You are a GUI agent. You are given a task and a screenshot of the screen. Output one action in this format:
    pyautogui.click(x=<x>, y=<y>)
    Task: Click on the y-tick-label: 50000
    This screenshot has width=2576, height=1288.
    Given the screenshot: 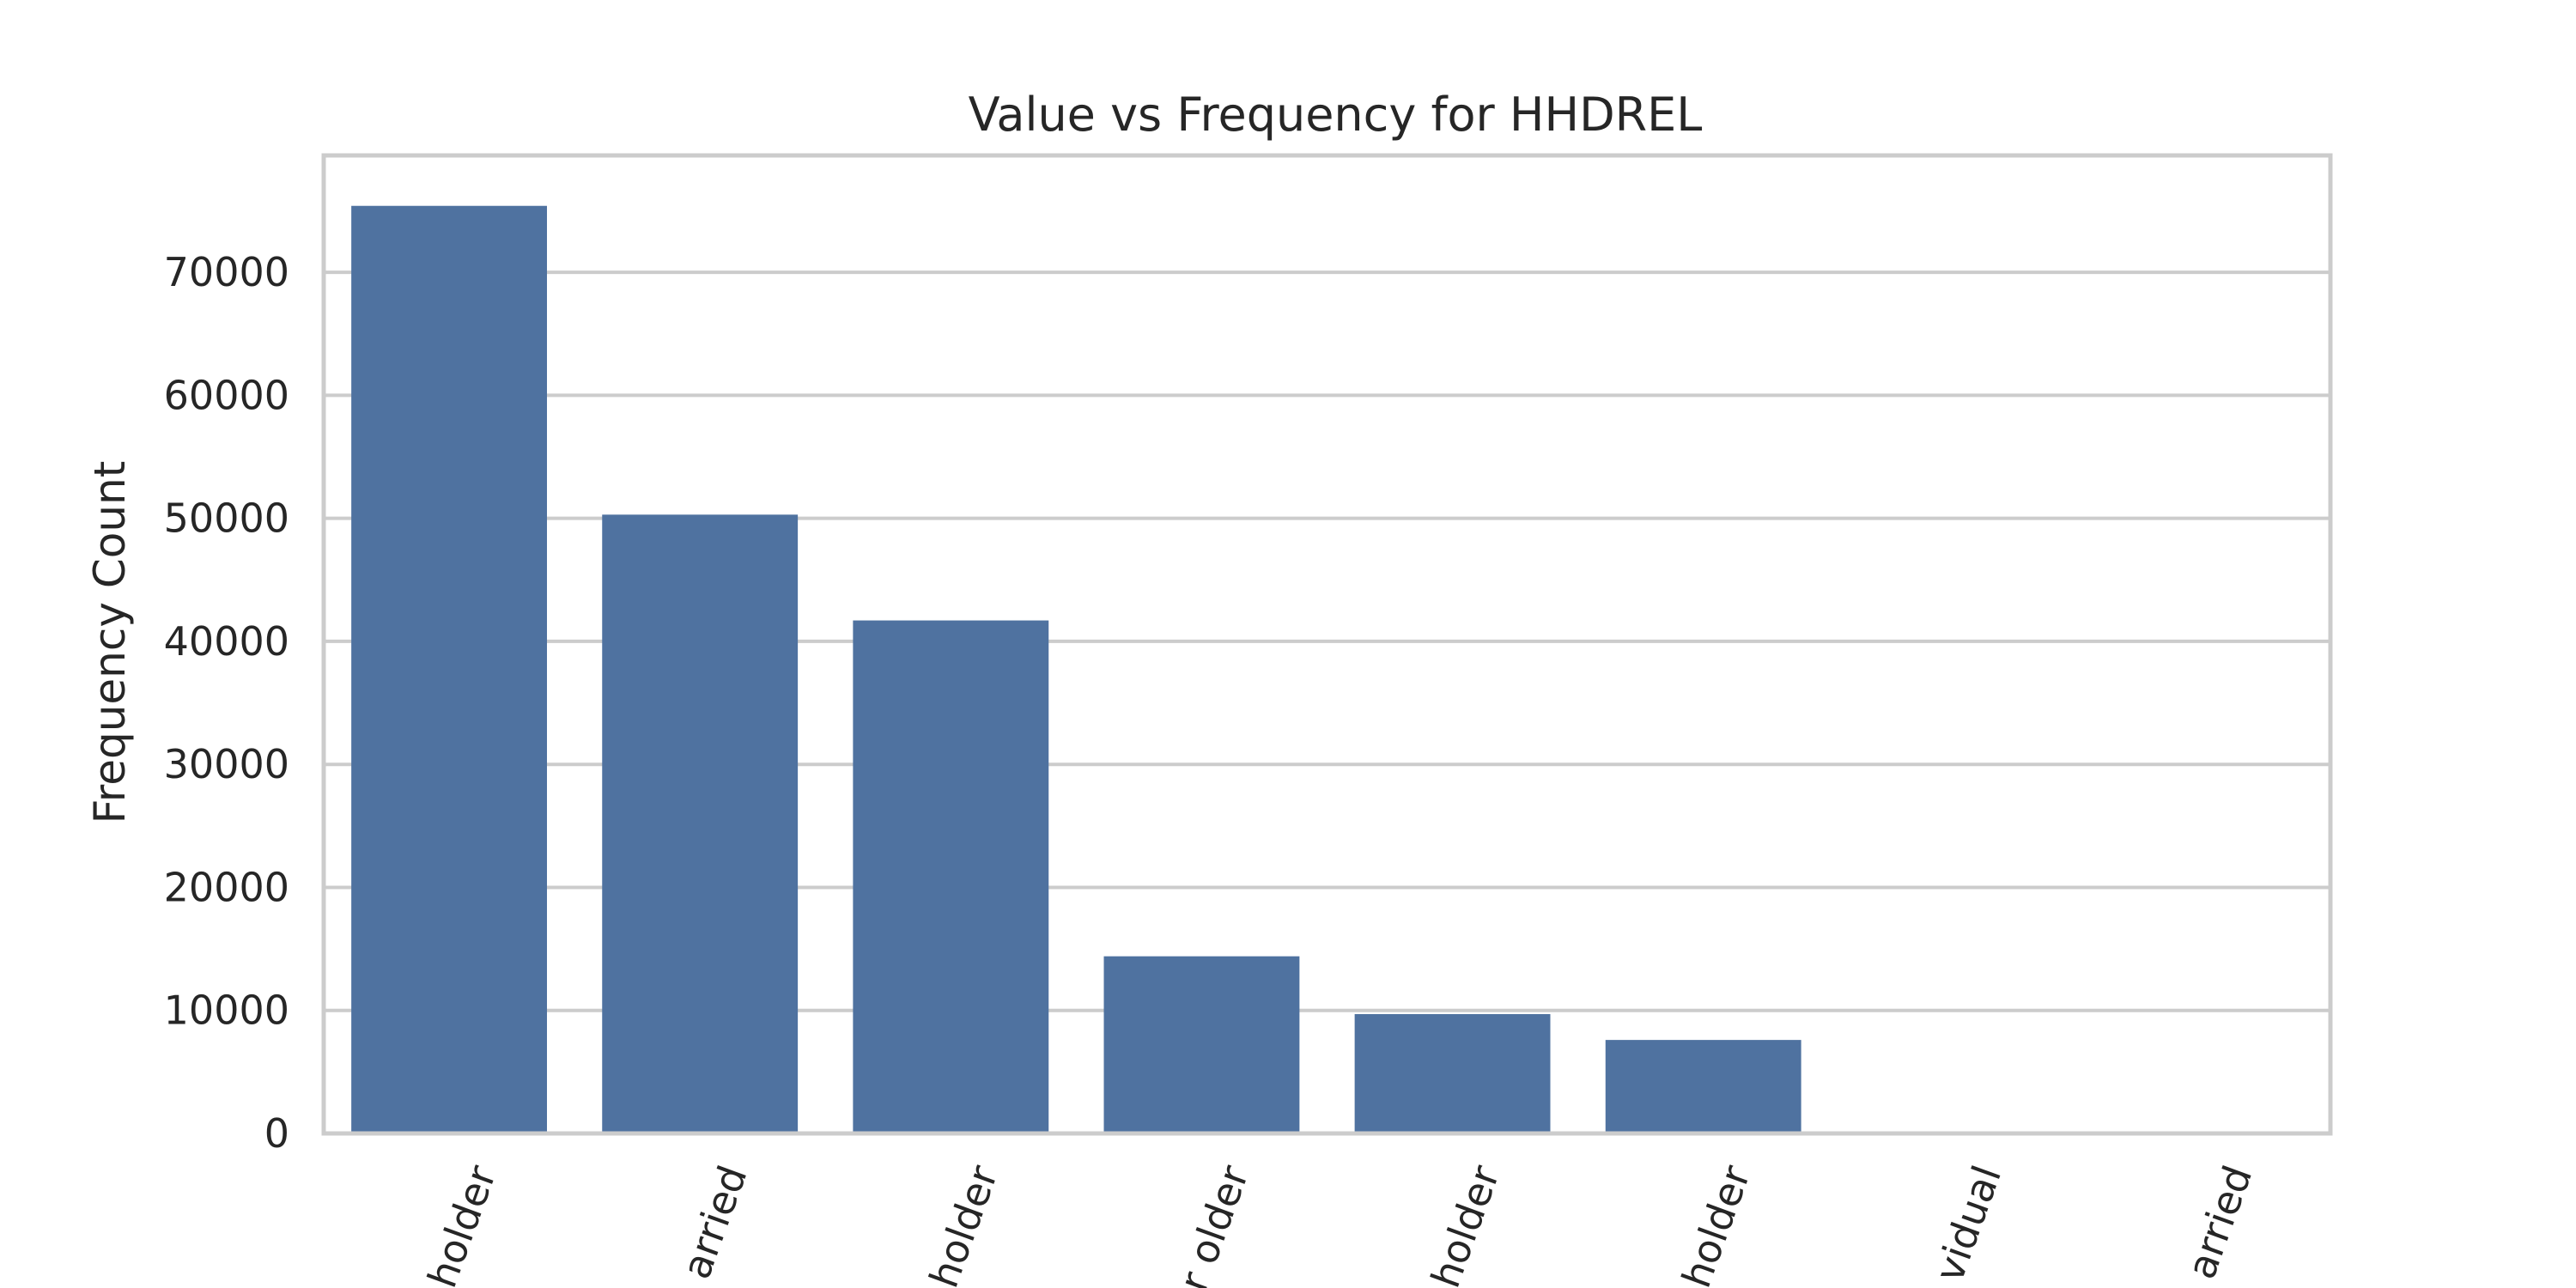 What is the action you would take?
    pyautogui.click(x=227, y=519)
    